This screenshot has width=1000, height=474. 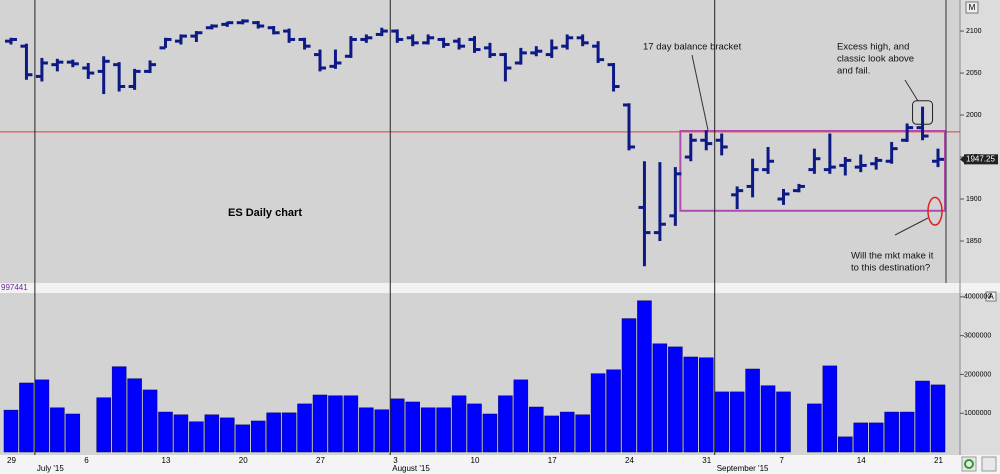 What do you see at coordinates (706, 460) in the screenshot?
I see `x-tick-label: 31` at bounding box center [706, 460].